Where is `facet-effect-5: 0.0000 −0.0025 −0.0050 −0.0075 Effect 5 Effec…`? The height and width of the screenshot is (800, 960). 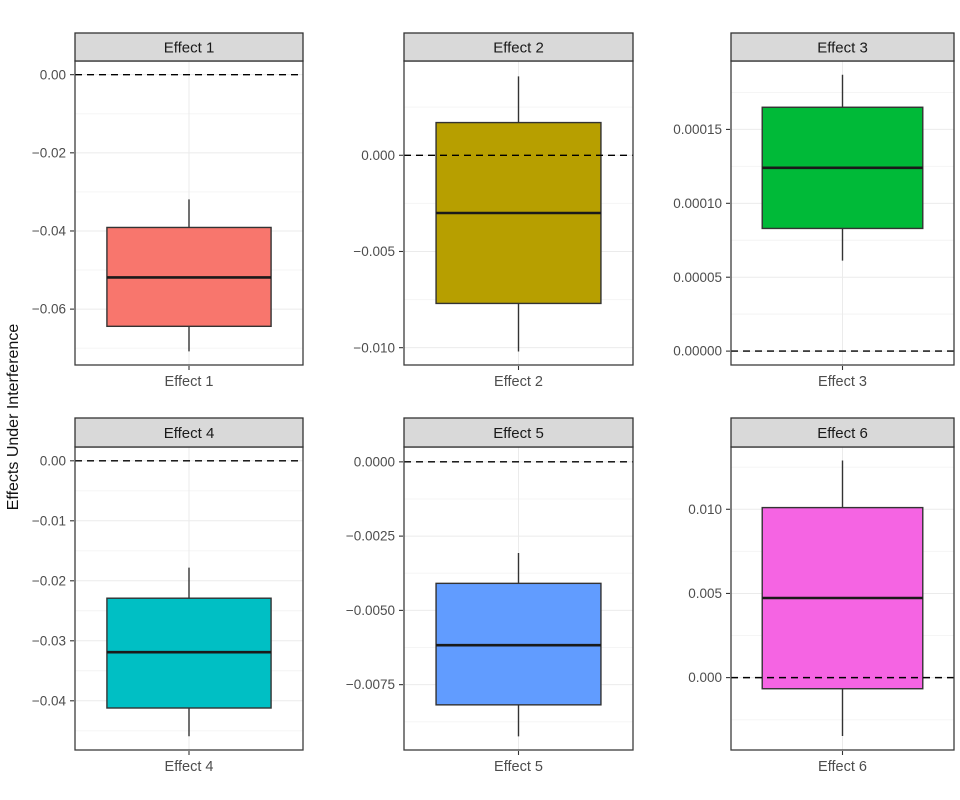 facet-effect-5: 0.0000 −0.0025 −0.0050 −0.0075 Effect 5 Effec… is located at coordinates (490, 596).